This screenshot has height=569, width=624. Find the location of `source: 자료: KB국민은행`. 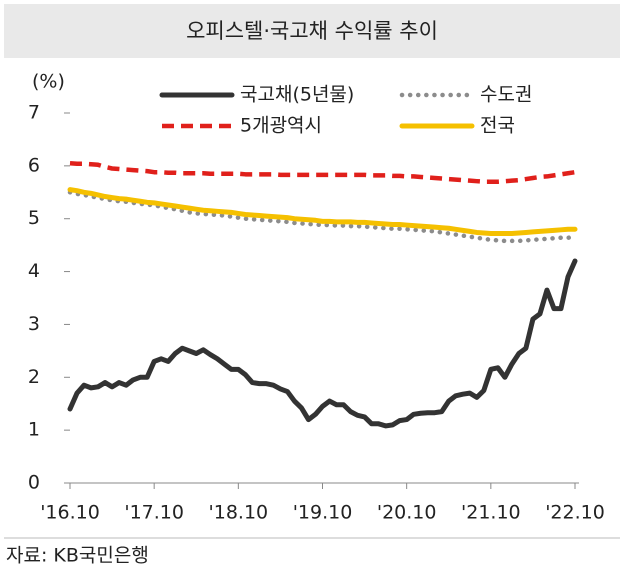

source: 자료: KB국민은행 is located at coordinates (77, 556).